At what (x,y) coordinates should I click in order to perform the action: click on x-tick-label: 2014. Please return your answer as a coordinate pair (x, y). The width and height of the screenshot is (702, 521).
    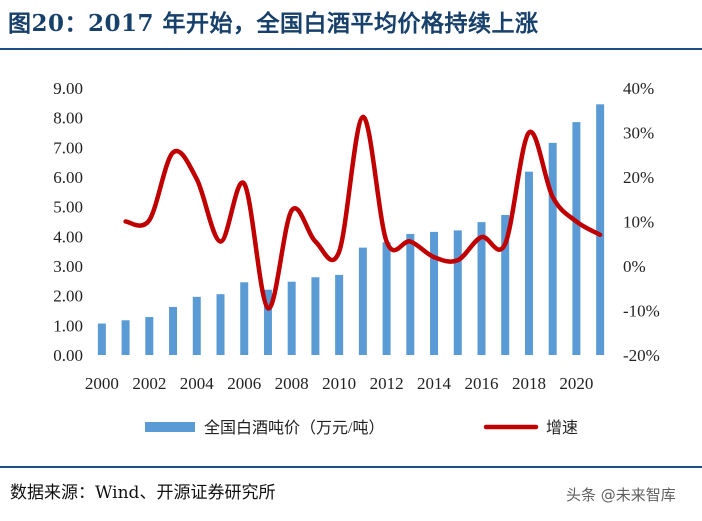
    Looking at the image, I should click on (434, 383).